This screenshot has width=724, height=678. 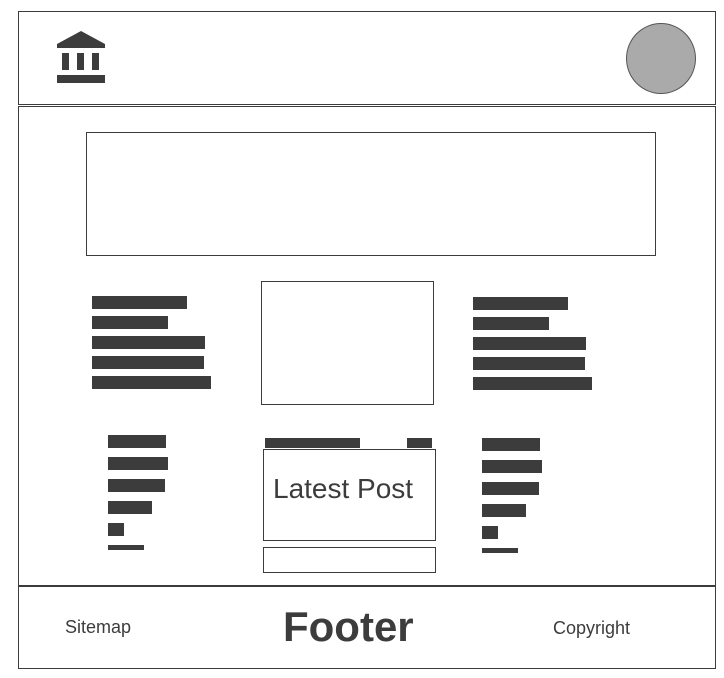 What do you see at coordinates (312, 443) in the screenshot?
I see `post-meta-line` at bounding box center [312, 443].